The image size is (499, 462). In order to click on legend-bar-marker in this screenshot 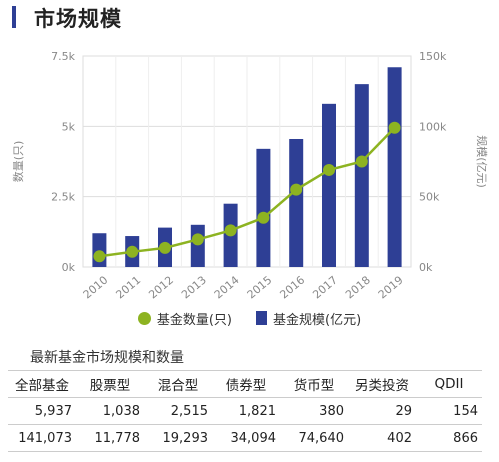, I will do `click(261, 318)`.